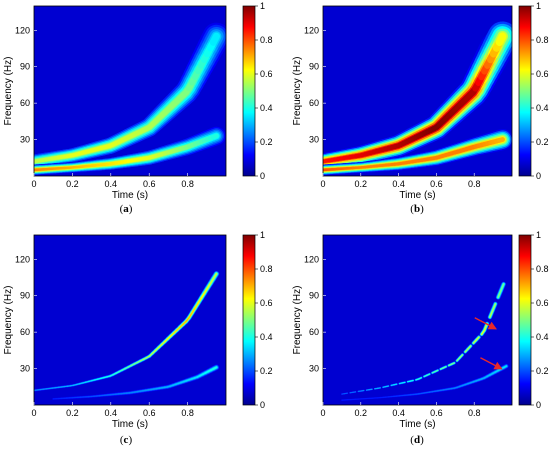 The width and height of the screenshot is (550, 452). Describe the element at coordinates (249, 320) in the screenshot. I see `colorbar` at that location.